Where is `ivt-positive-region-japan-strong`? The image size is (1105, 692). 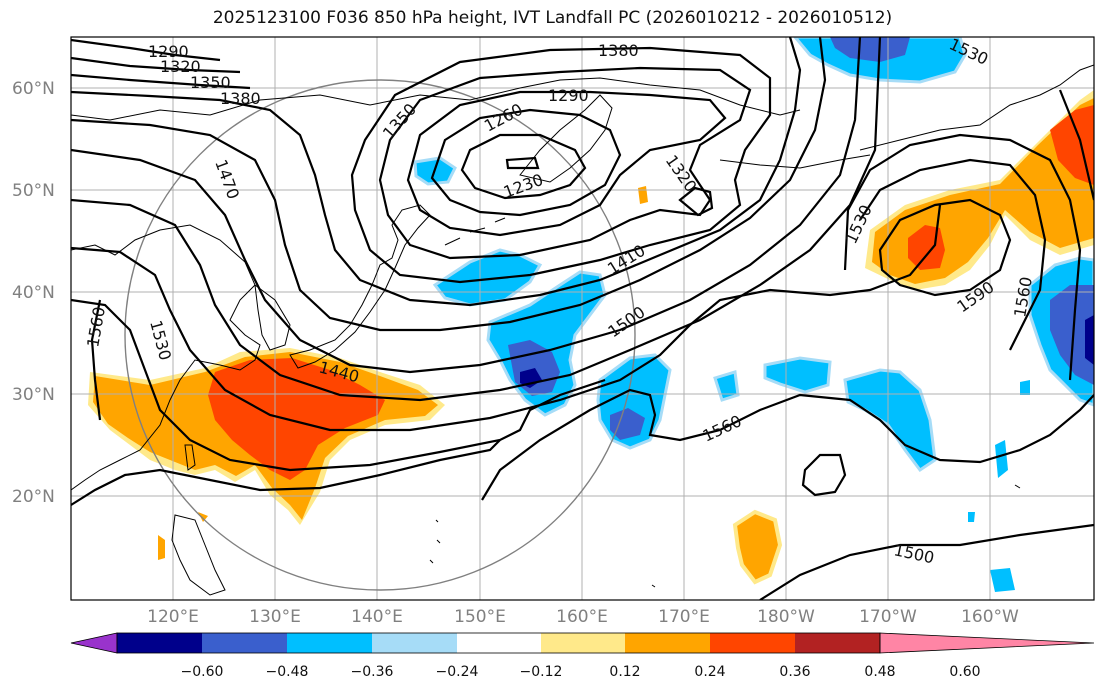
ivt-positive-region-japan-strong is located at coordinates (296, 419).